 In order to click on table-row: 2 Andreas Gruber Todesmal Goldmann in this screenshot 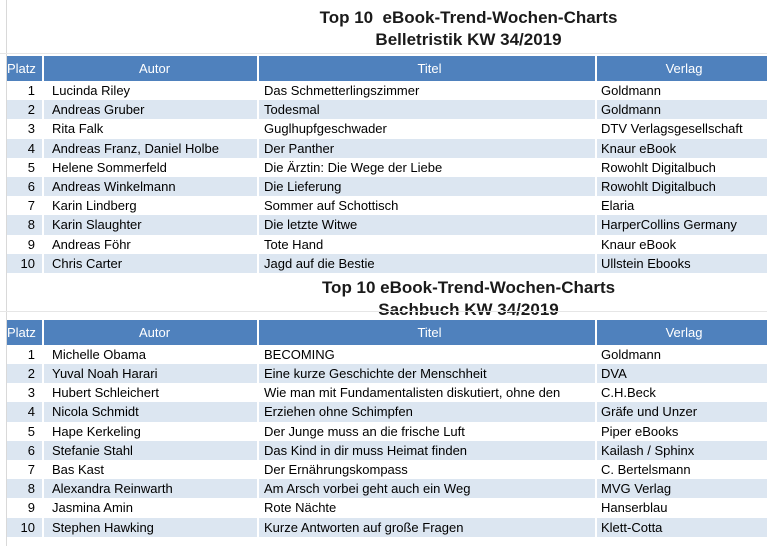, I will do `click(387, 110)`.